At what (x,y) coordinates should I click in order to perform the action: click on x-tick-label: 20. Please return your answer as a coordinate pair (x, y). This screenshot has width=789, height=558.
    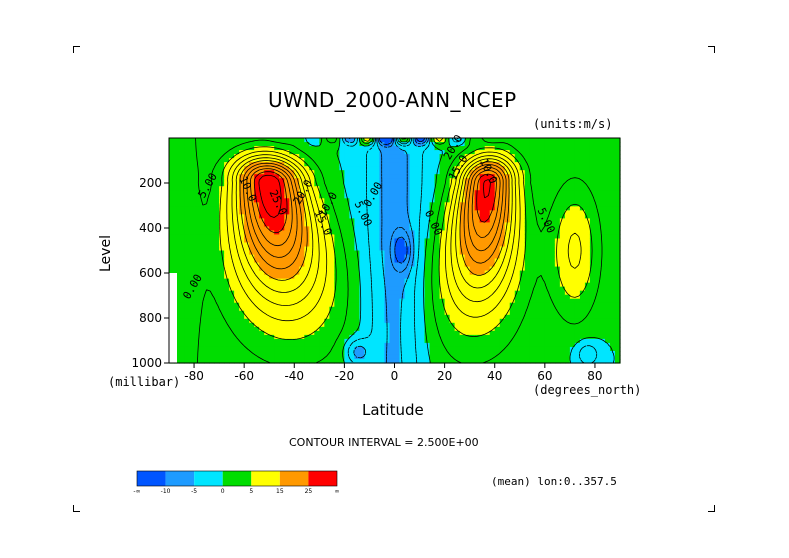
    Looking at the image, I should click on (444, 376).